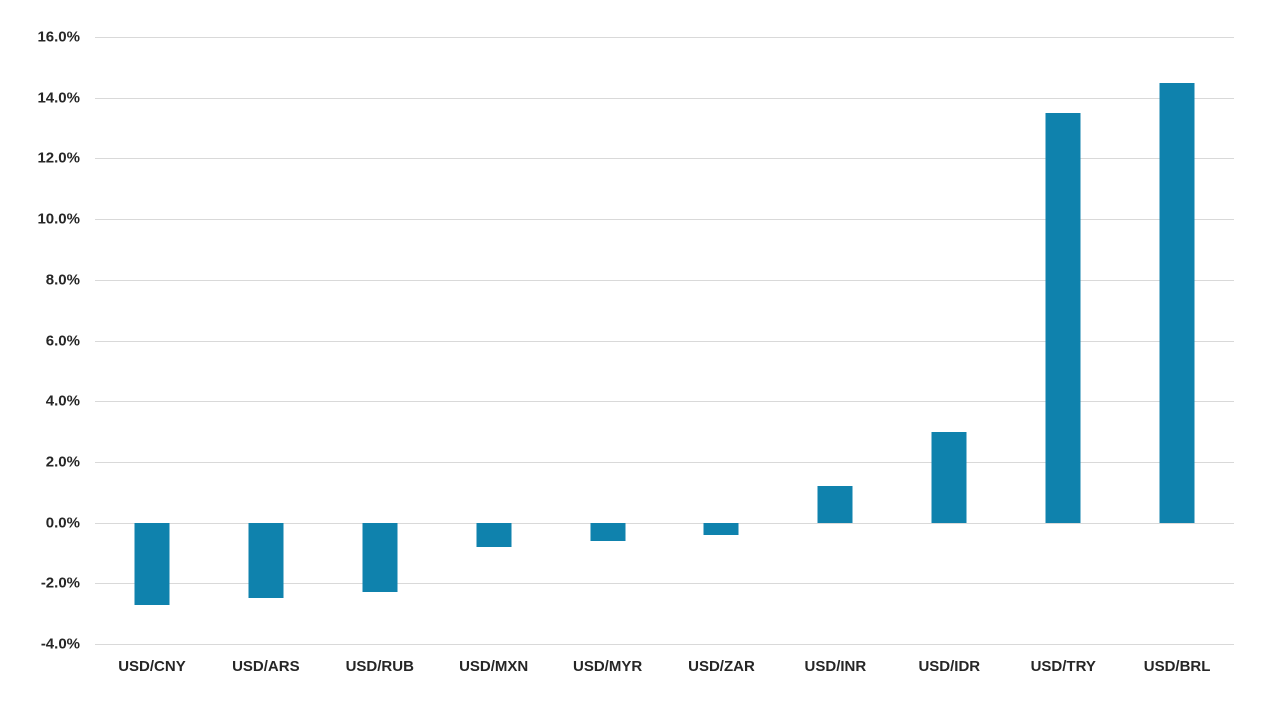  I want to click on y-axis-tick-label: 8.0%, so click(62, 280).